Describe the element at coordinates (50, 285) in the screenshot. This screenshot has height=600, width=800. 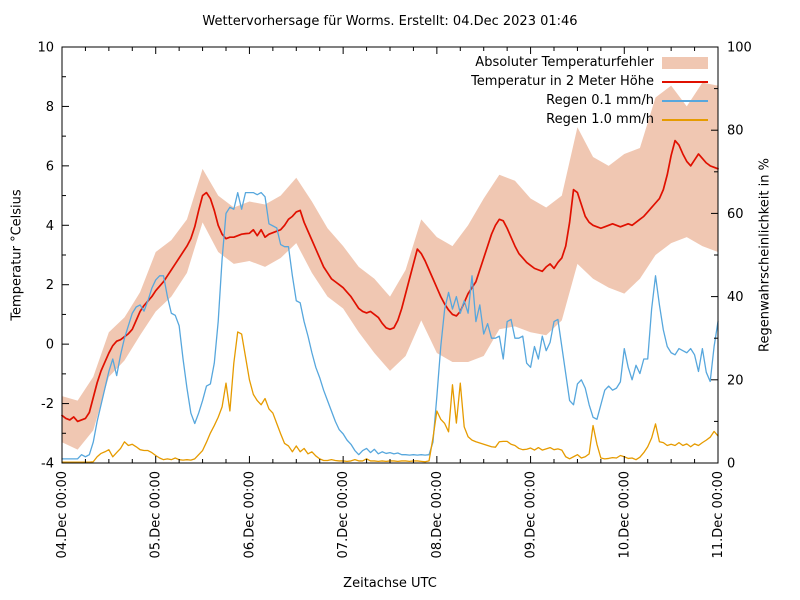
I see `svg-text: 2` at that location.